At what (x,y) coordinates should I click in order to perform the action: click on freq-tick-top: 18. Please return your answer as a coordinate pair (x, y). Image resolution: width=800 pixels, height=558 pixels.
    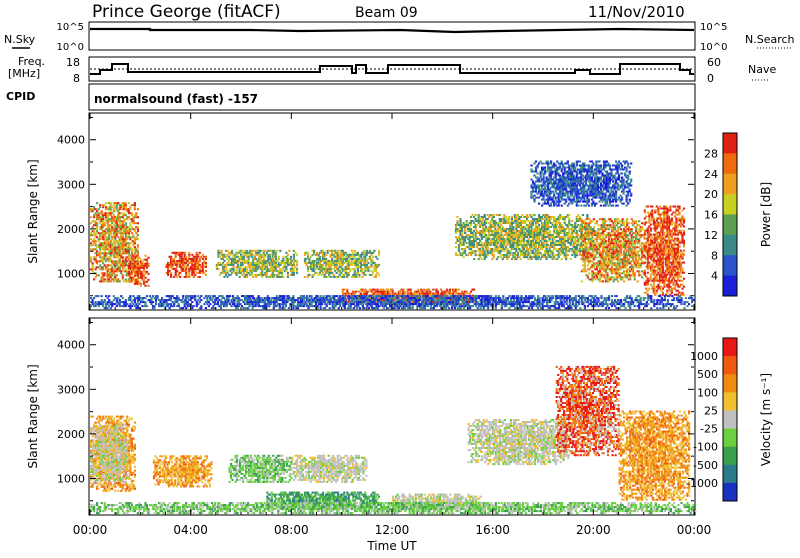
    Looking at the image, I should click on (73, 62).